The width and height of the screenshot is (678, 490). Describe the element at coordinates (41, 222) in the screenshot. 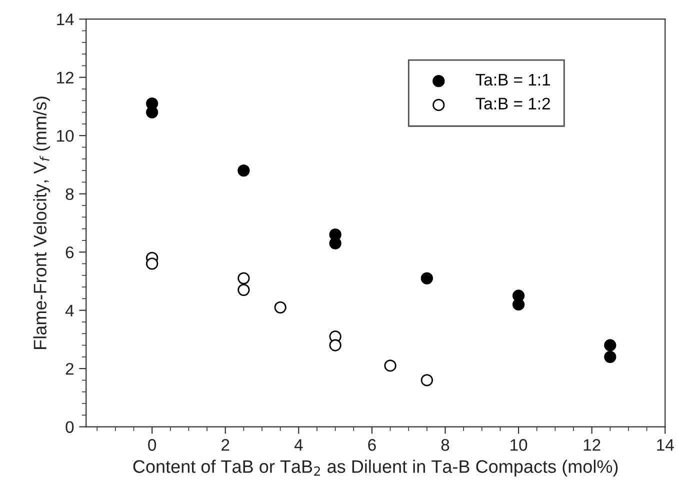

I see `y-axis-title: Flame-Front Velocity, V$_{f}$ (mm/s)` at that location.